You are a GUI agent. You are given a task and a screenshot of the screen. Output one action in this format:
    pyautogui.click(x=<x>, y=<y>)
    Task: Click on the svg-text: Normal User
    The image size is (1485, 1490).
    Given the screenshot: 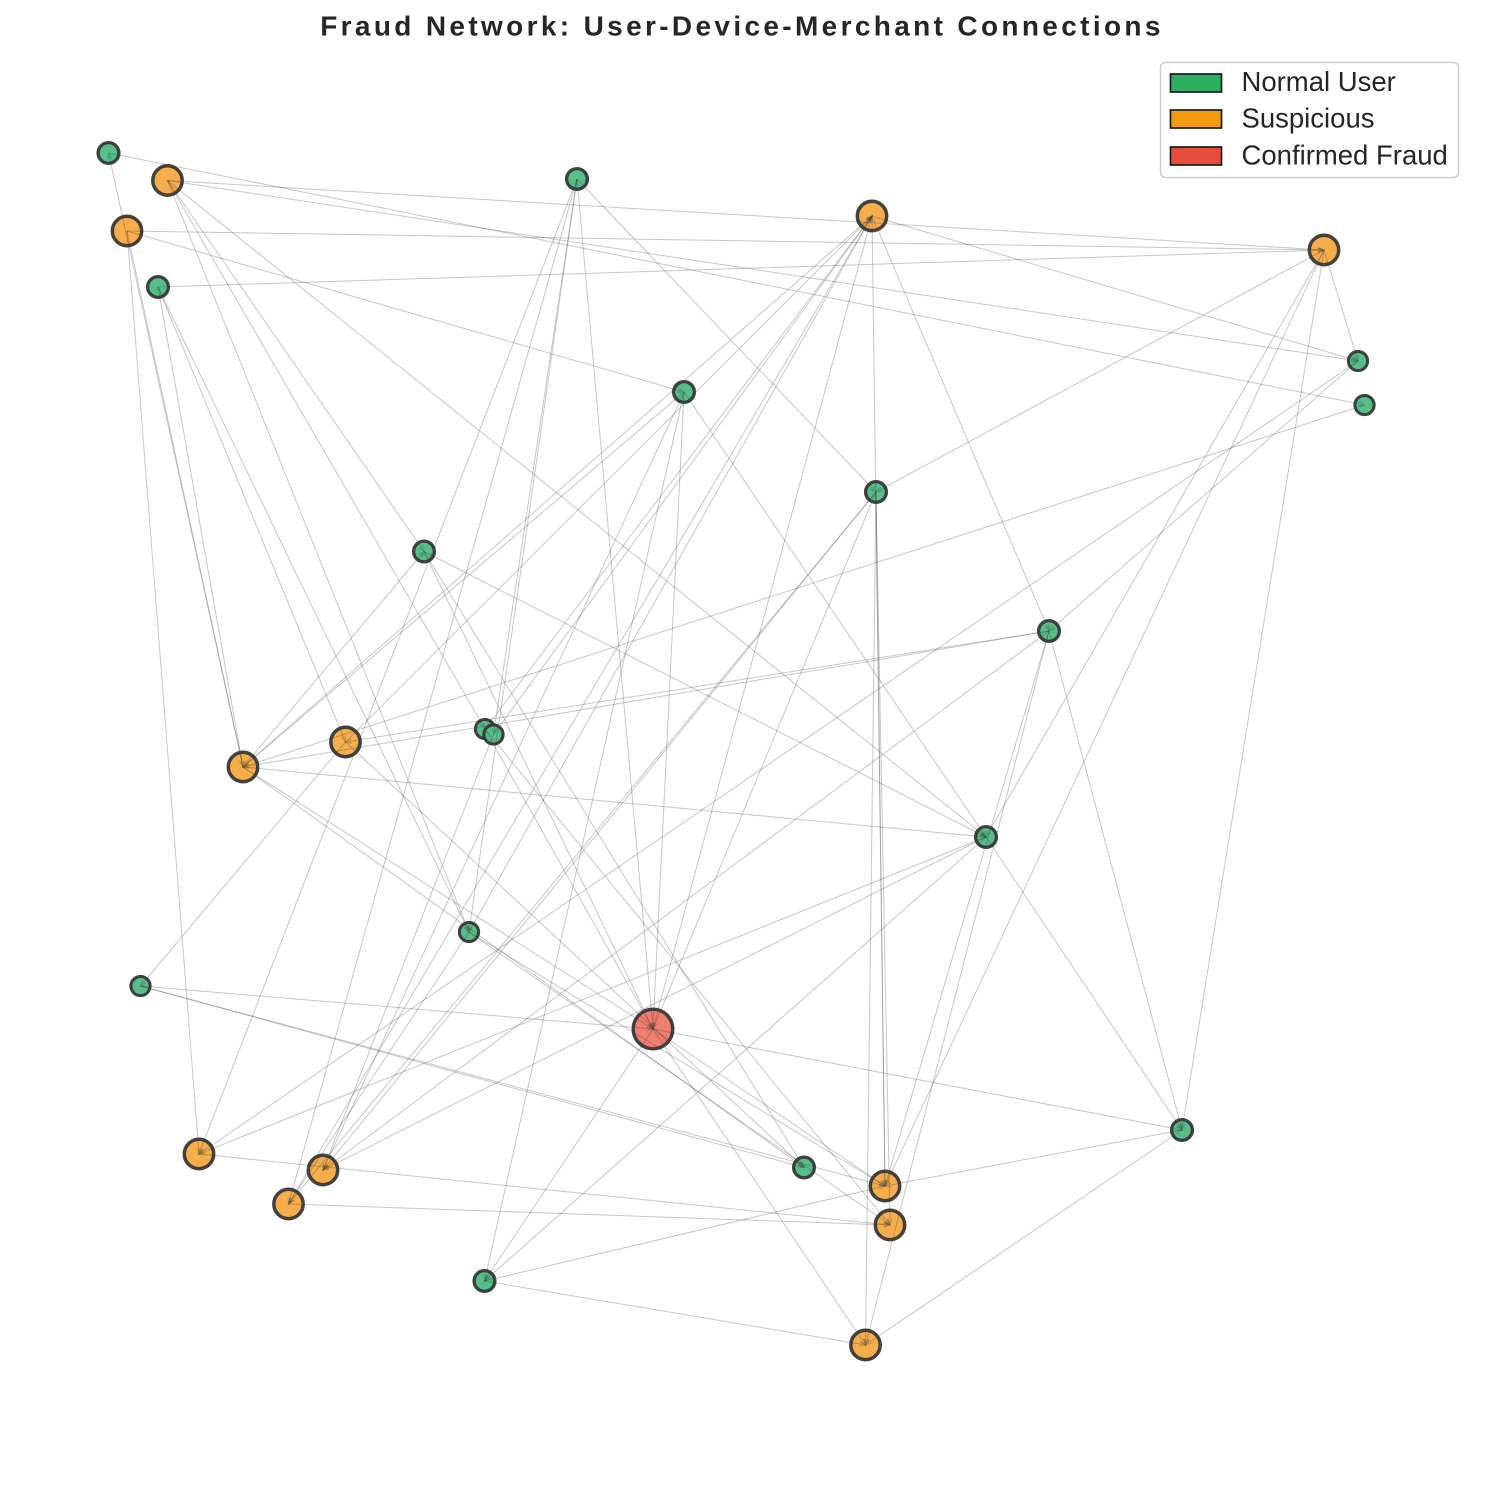 What is the action you would take?
    pyautogui.click(x=1319, y=81)
    